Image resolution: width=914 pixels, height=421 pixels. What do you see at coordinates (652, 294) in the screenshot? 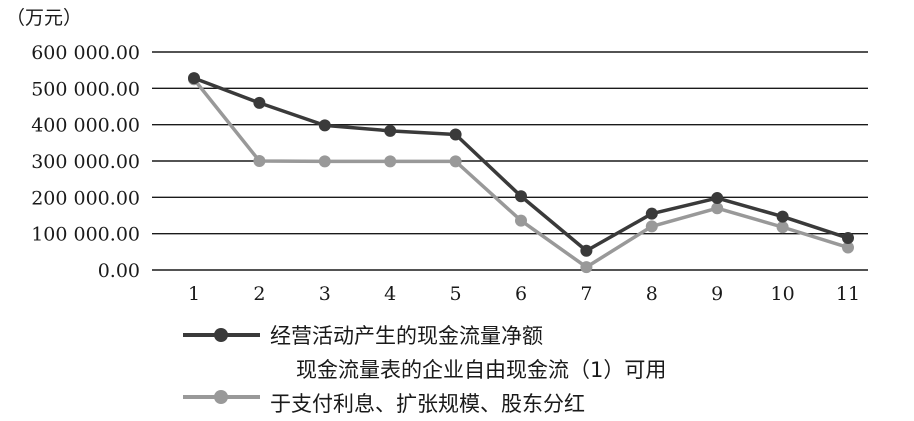
I see `x-tick-label: 8` at bounding box center [652, 294].